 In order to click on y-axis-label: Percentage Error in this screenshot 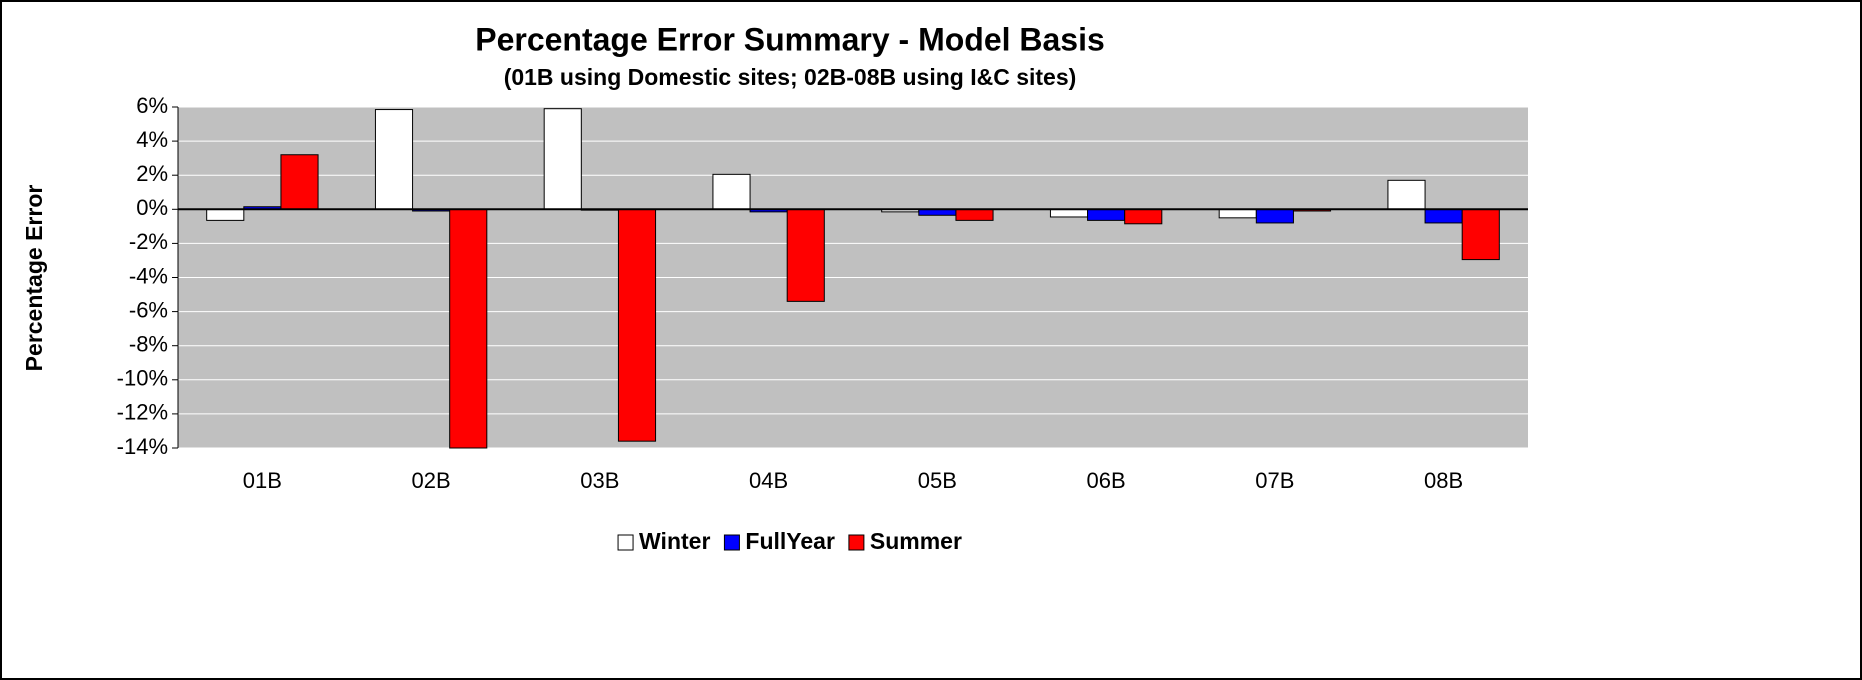, I will do `click(34, 278)`.